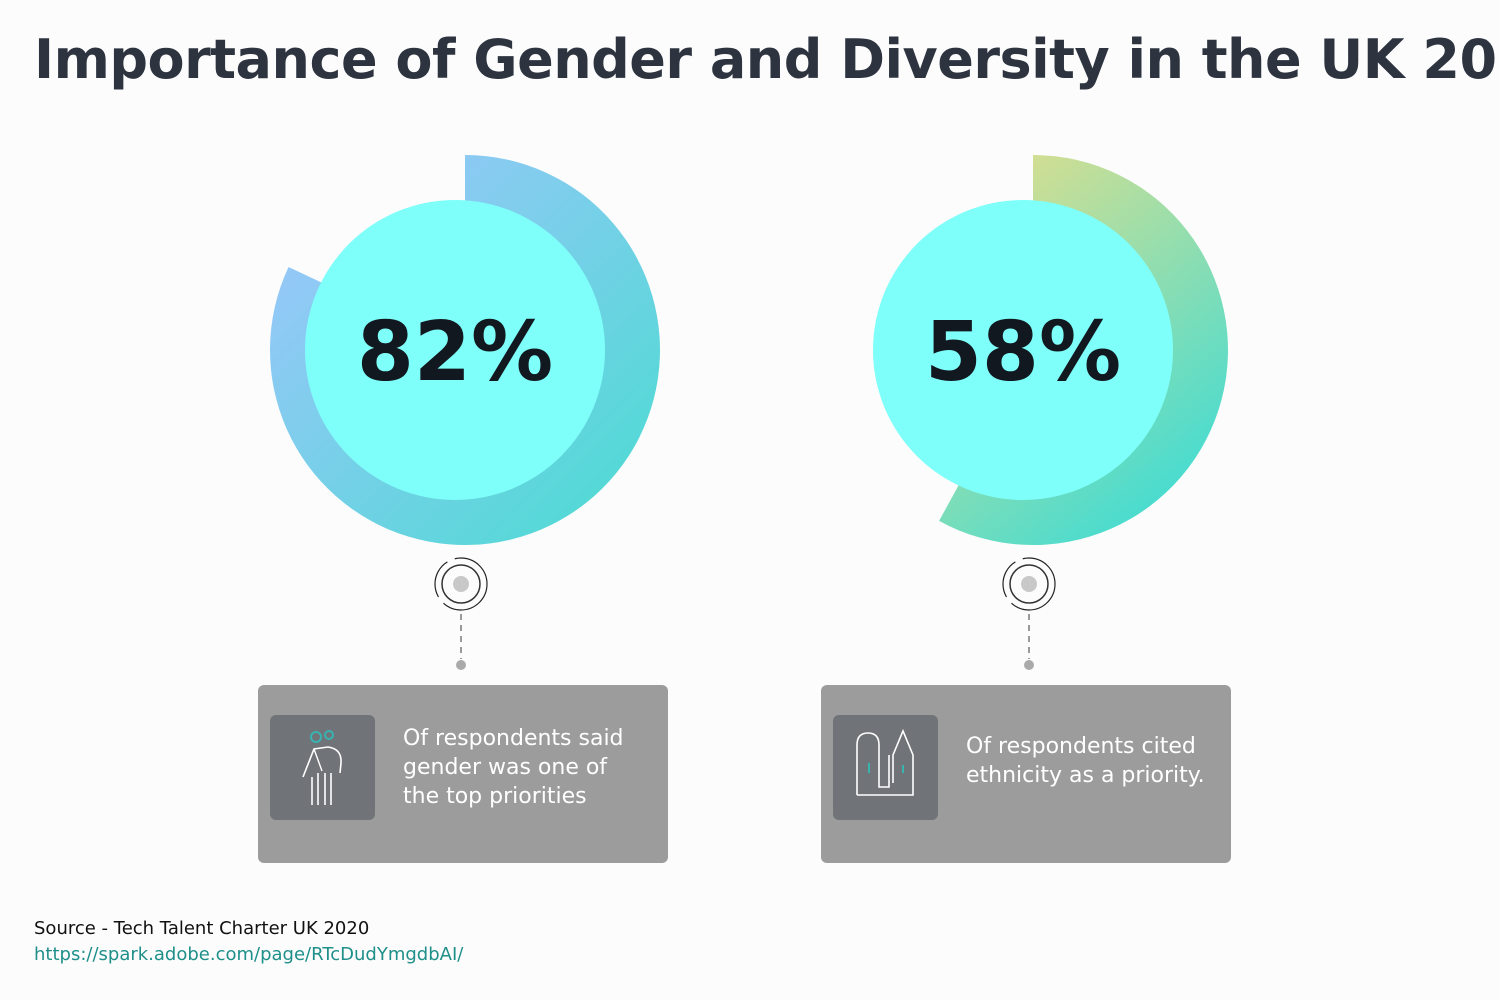 The image size is (1500, 1000). I want to click on ethnicity-inner-circle, so click(1023, 350).